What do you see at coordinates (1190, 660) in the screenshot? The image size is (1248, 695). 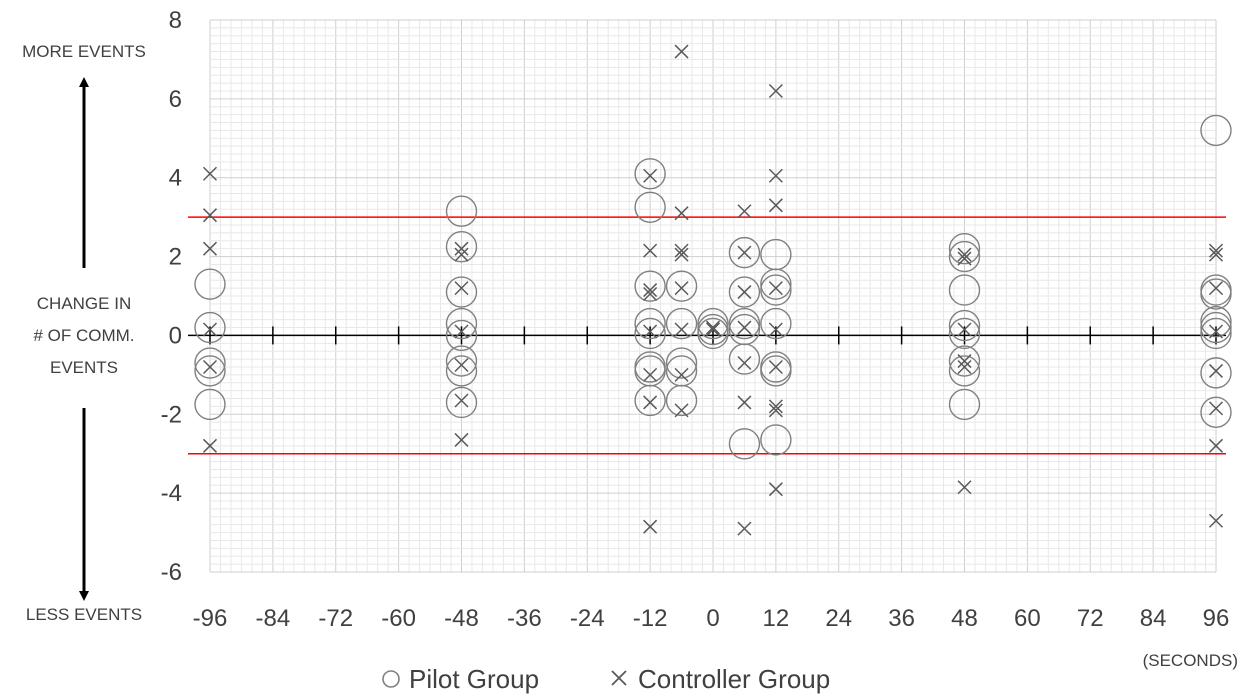 I see `x-axis-unit-label: (SECONDS)` at bounding box center [1190, 660].